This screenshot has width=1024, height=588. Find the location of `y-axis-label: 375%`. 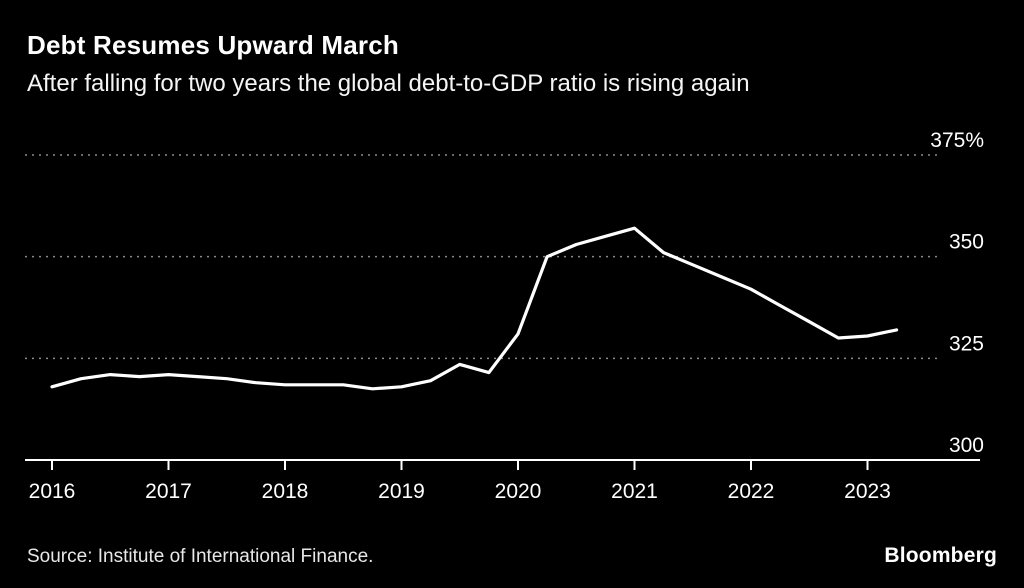

y-axis-label: 375% is located at coordinates (957, 140).